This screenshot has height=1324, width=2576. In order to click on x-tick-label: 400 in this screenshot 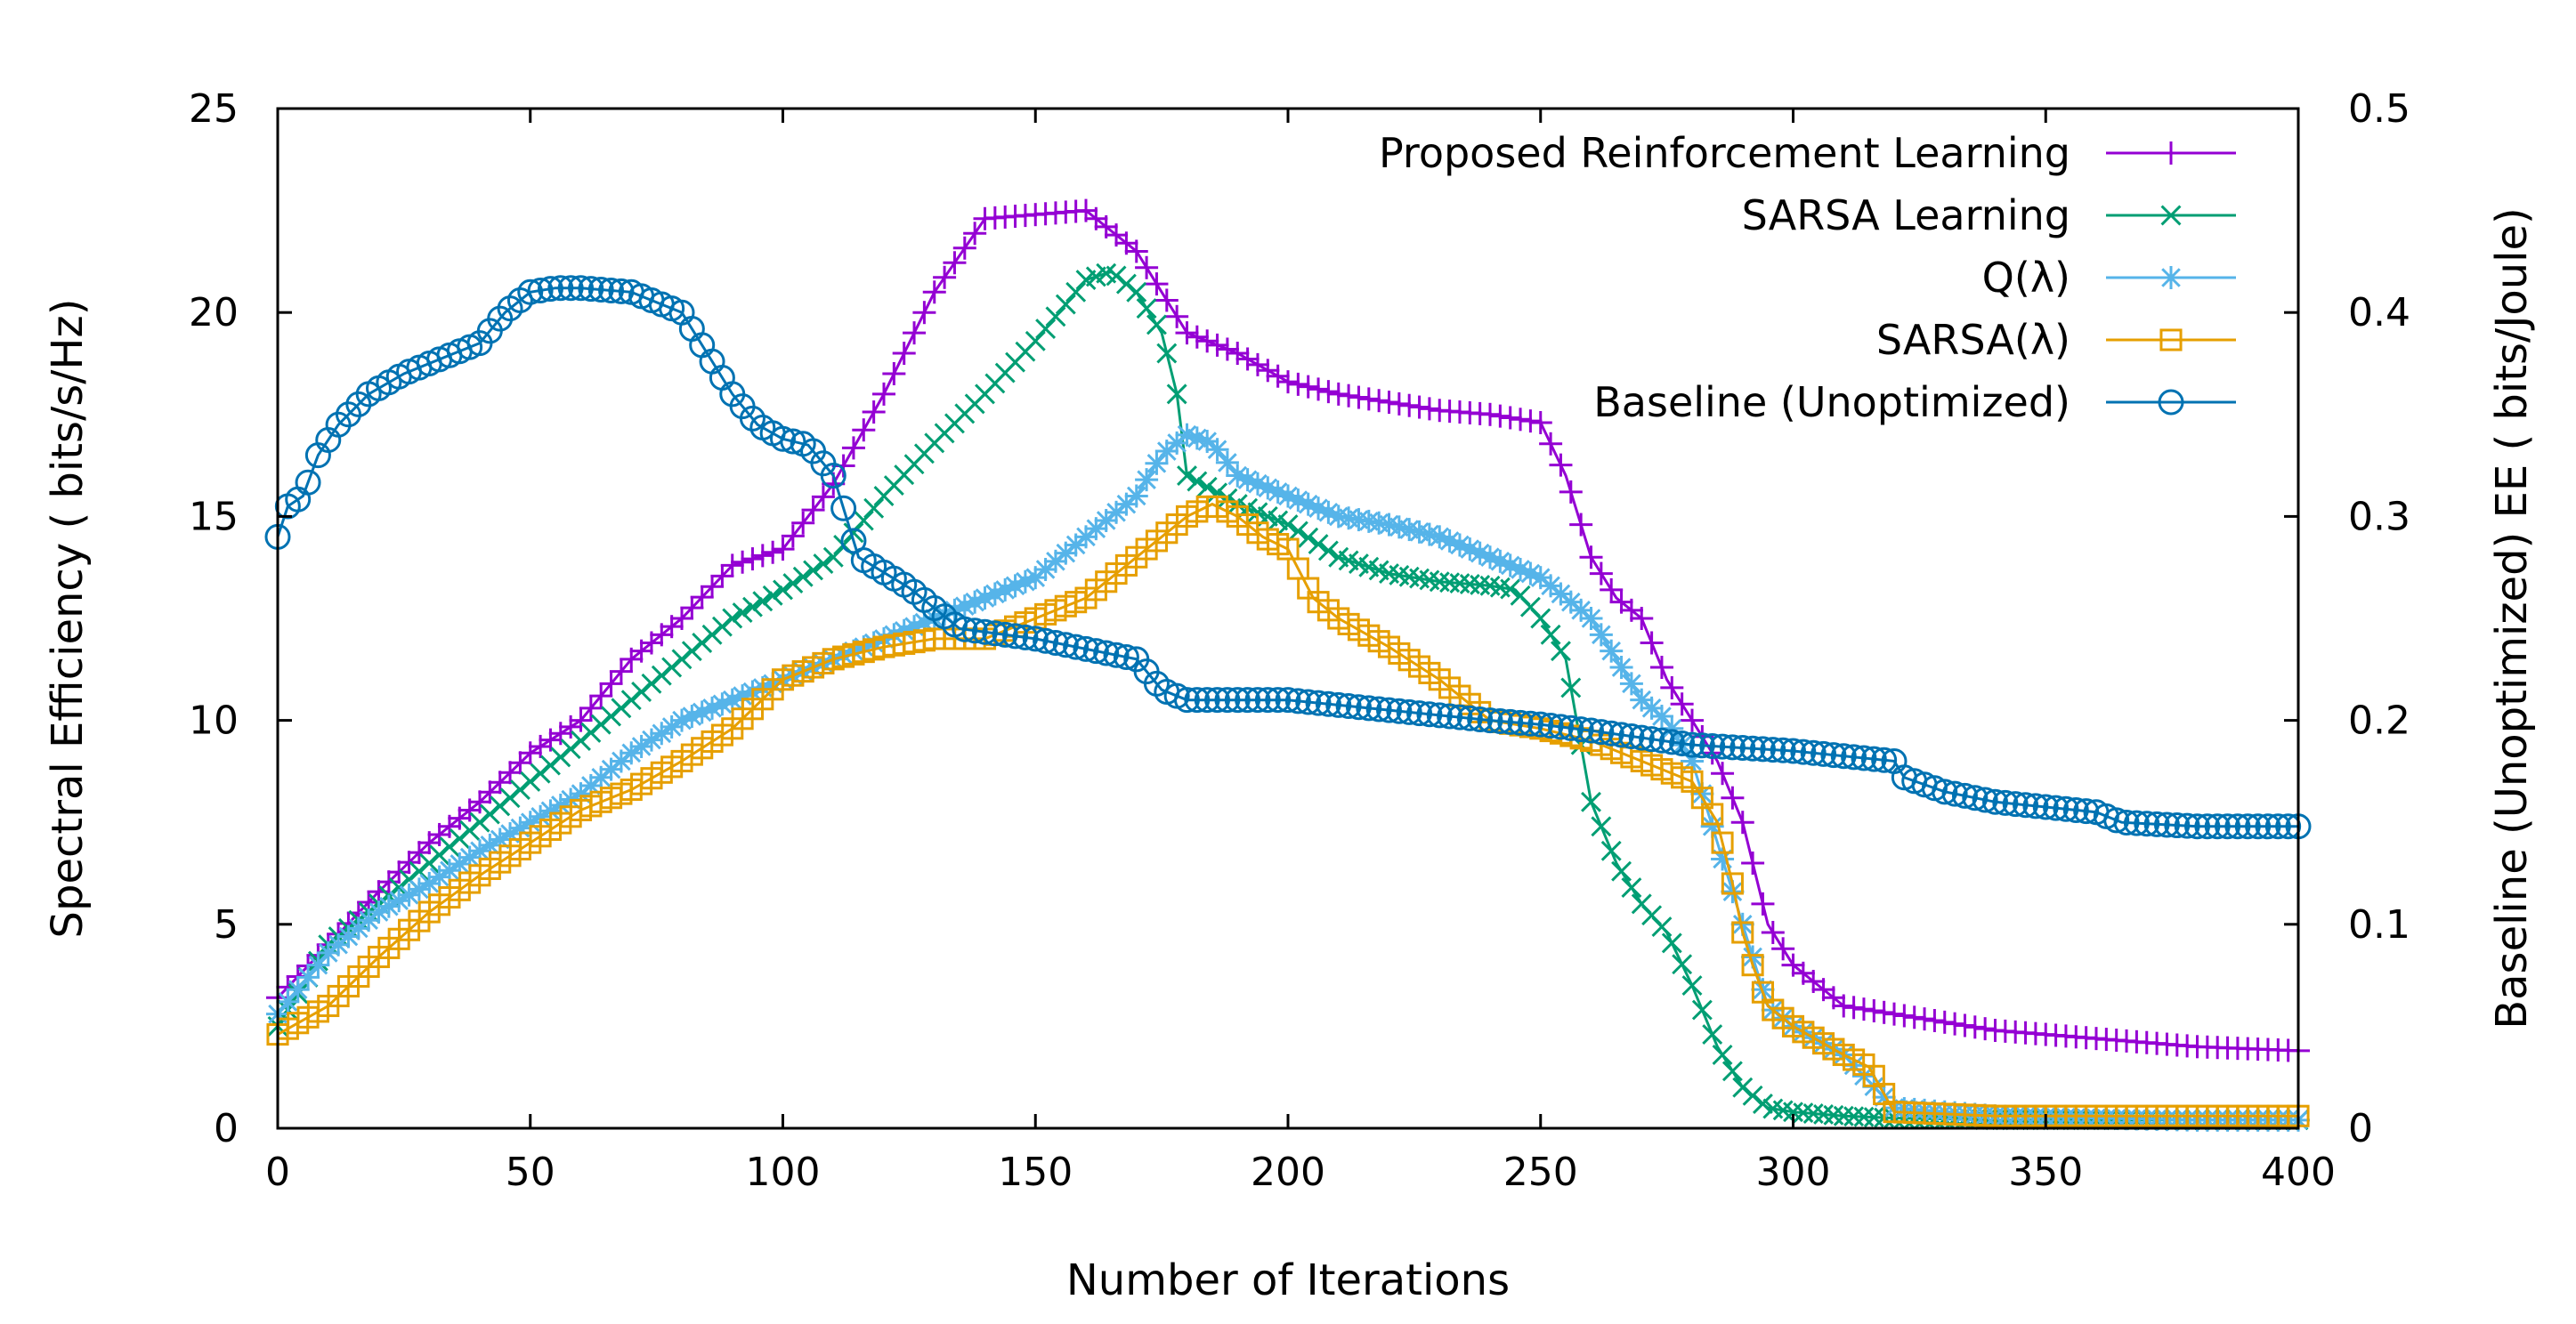, I will do `click(2298, 1172)`.